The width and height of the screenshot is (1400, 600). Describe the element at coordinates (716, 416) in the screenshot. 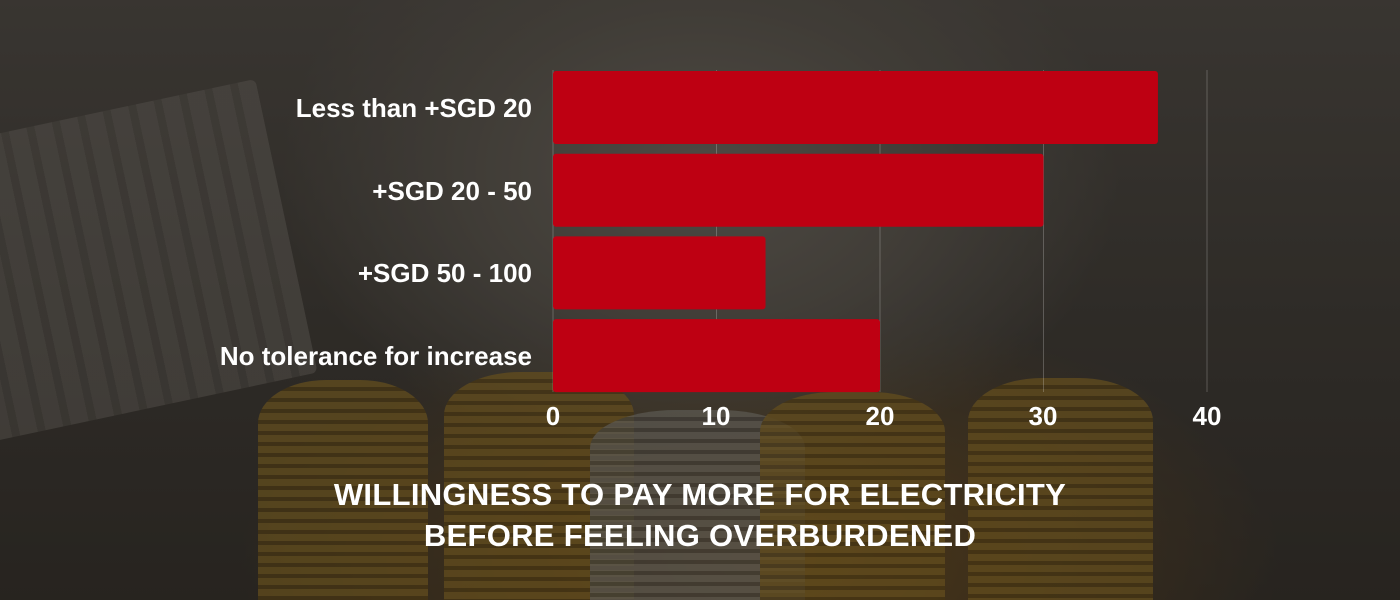

I see `x-tick-label: 10` at that location.